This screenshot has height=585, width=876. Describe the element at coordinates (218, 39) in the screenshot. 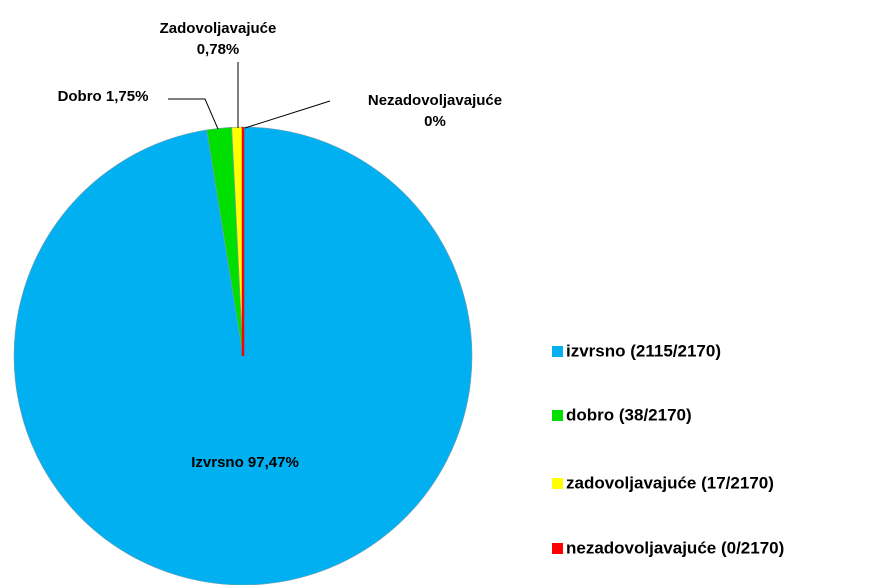

I see `data-label: Zadovoljavajuće 0,78%` at that location.